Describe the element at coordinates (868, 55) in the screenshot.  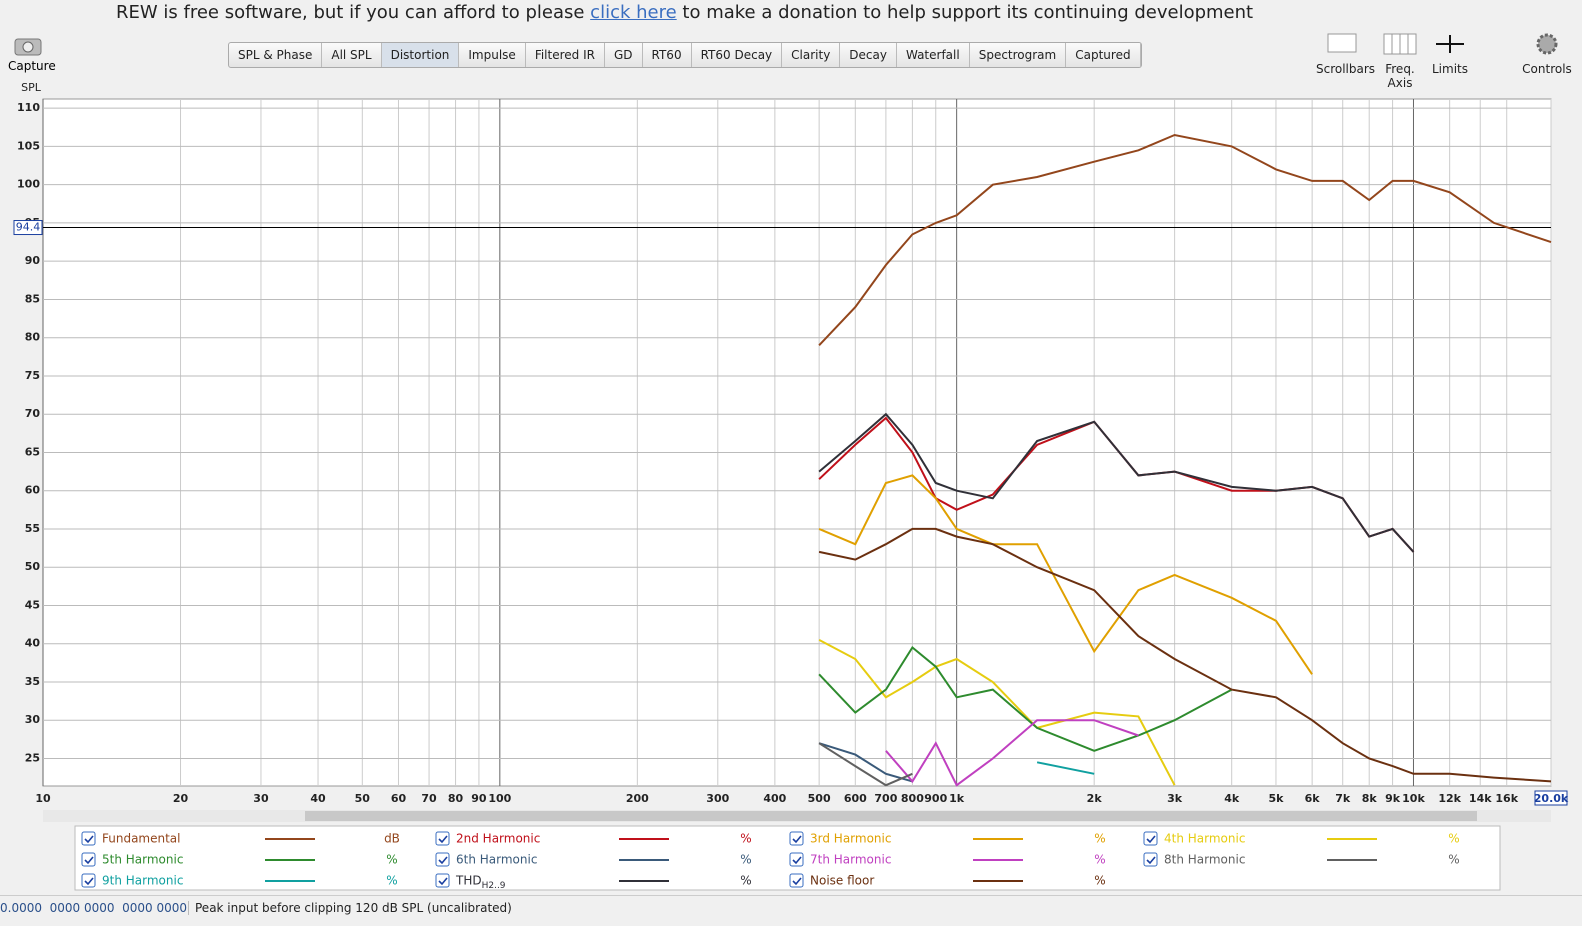
I see `tab: Decay` at that location.